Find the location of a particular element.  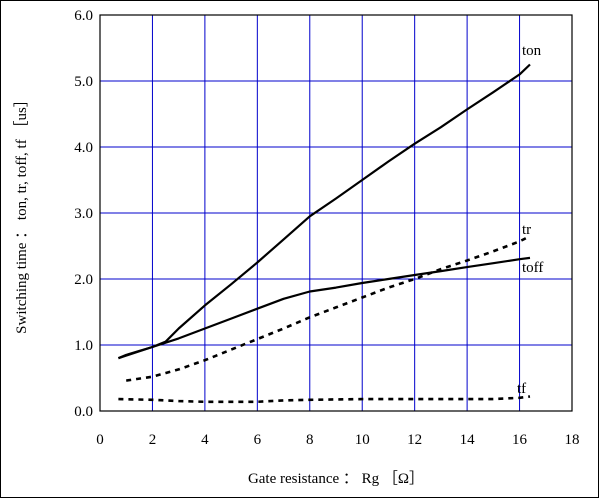

y-tick-label: 2.0 is located at coordinates (83, 280).